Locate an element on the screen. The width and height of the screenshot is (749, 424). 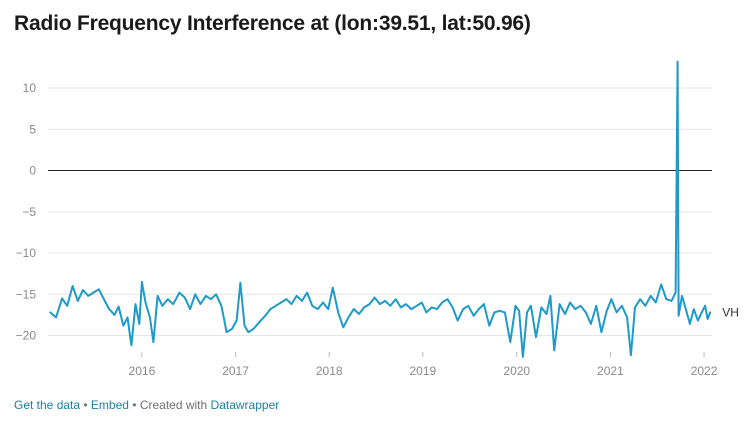
y-tick-label: 0 is located at coordinates (32, 171).